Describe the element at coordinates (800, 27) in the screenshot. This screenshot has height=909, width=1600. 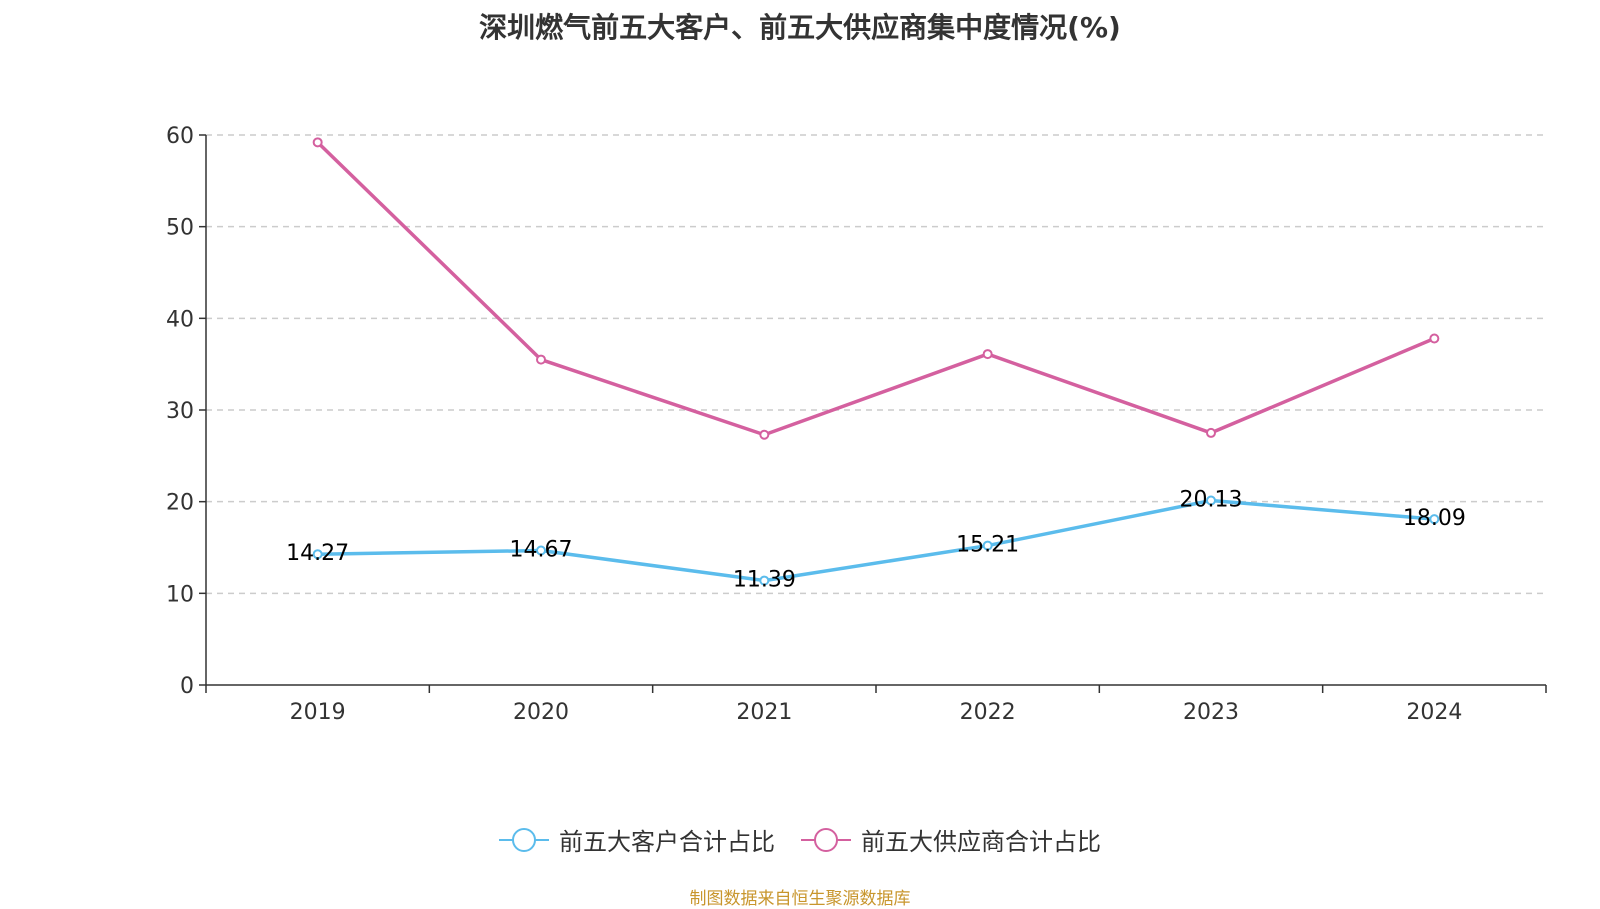
I see `chart-title: 深圳燃气前五大客户、前五大供应商集中度情况(%)` at that location.